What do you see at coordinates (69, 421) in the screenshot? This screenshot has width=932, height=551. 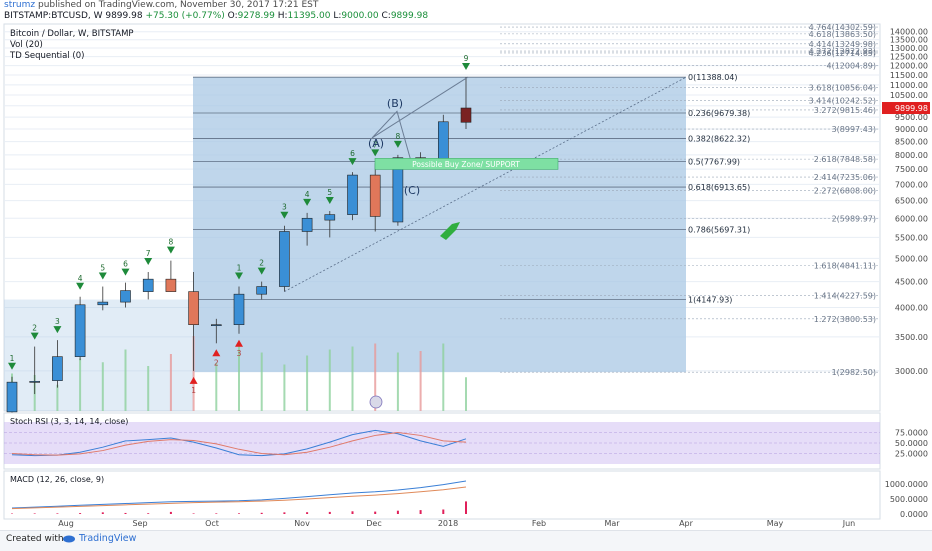 I see `stoch-legend: Stoch RSI (3, 3, 14, 14, close)` at bounding box center [69, 421].